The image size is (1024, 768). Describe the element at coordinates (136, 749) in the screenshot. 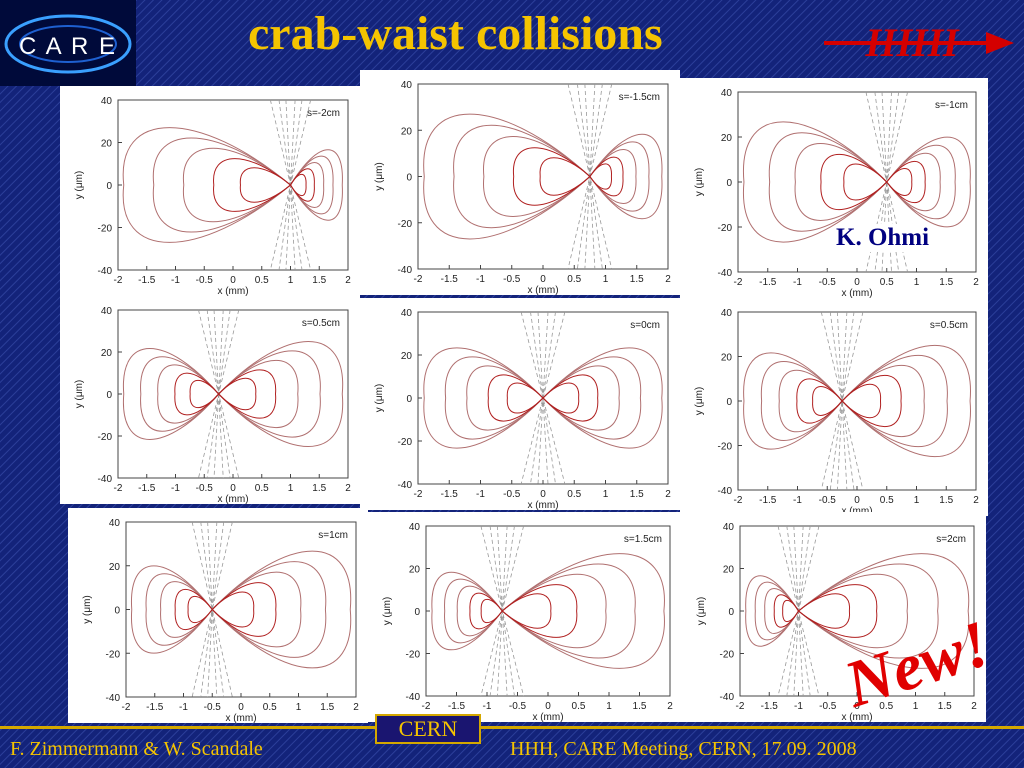

I see `footer-authors: F. Zimmermann & W. Scandale` at that location.